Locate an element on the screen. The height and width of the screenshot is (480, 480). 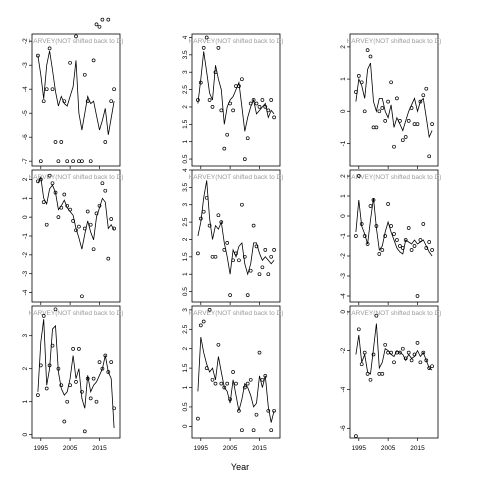
y-tick-label: -1 is located at coordinates (343, 143).